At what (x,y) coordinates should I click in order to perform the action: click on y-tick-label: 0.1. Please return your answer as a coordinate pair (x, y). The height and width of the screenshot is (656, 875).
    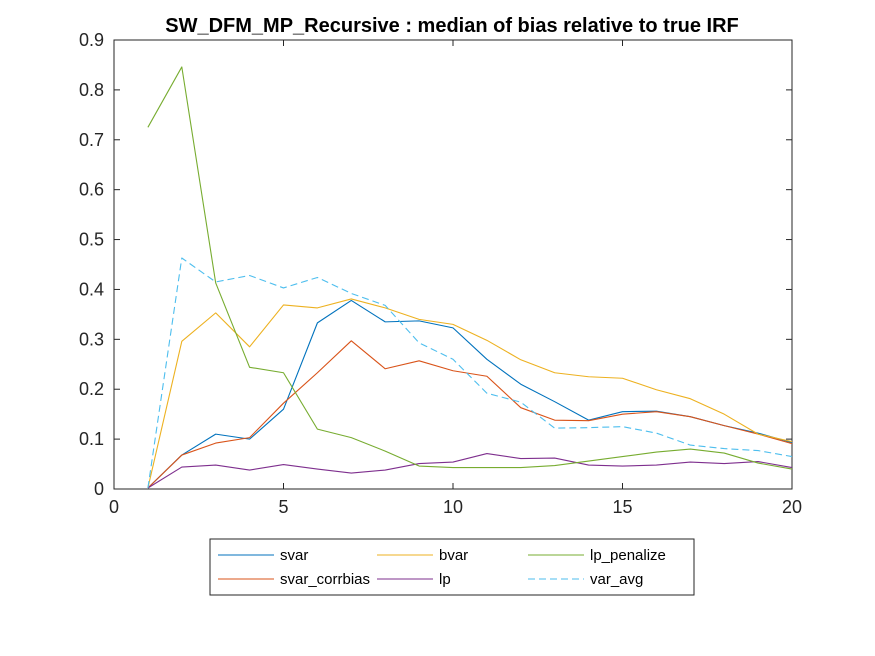
    Looking at the image, I should click on (91, 439).